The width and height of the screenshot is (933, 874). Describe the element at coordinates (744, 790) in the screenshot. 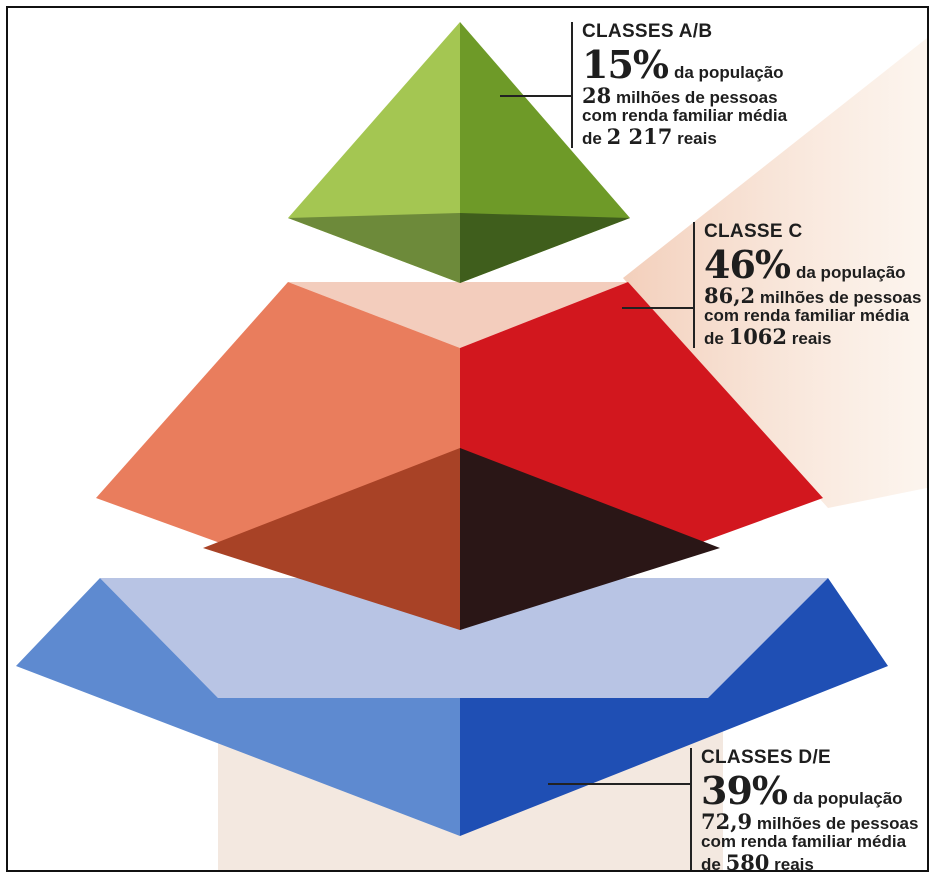

I see `segment-percent: 39%` at that location.